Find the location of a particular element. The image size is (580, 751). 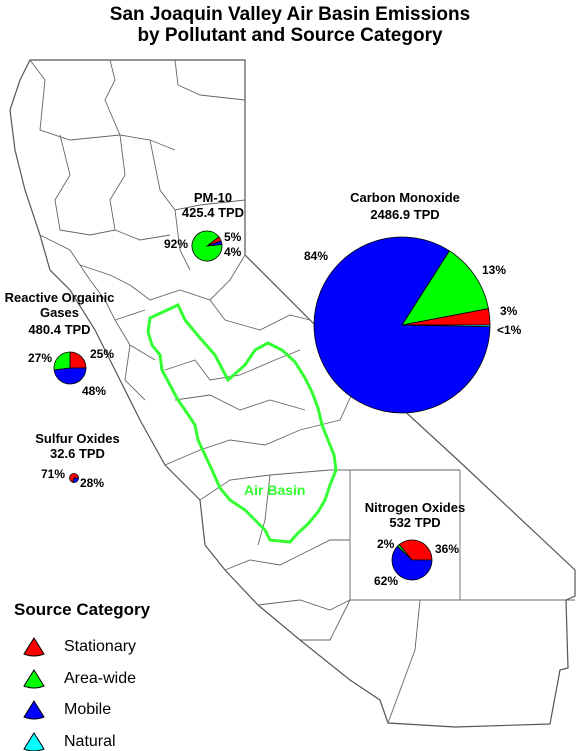

co-name: Carbon Monoxide is located at coordinates (405, 197).